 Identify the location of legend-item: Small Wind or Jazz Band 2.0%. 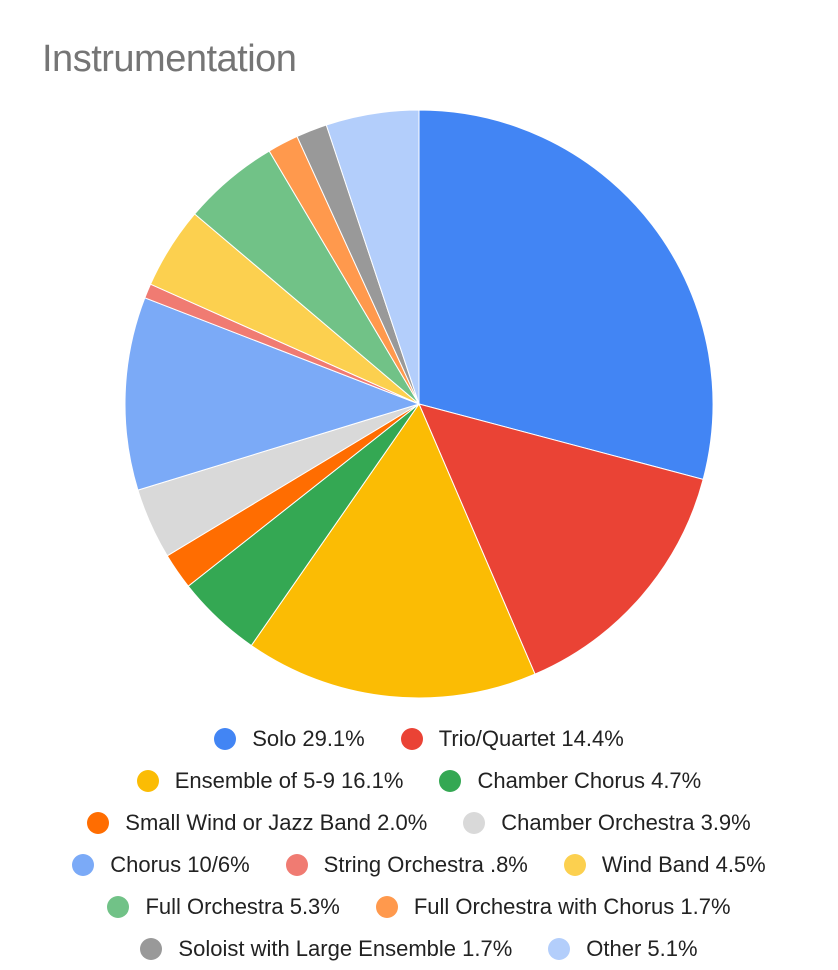
(257, 823).